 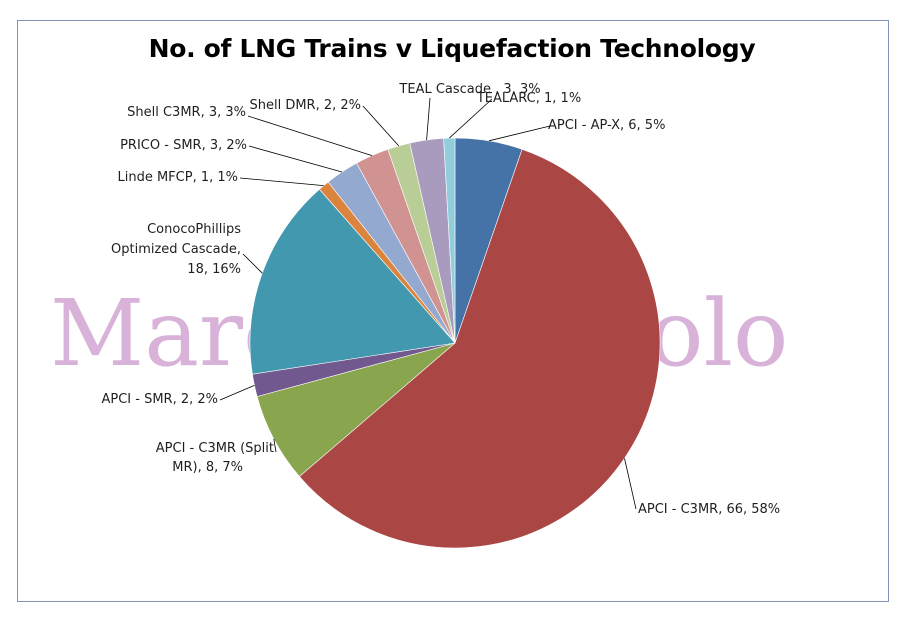 What do you see at coordinates (606, 125) in the screenshot?
I see `data-label: APCI - AP-X, 6, 5%` at bounding box center [606, 125].